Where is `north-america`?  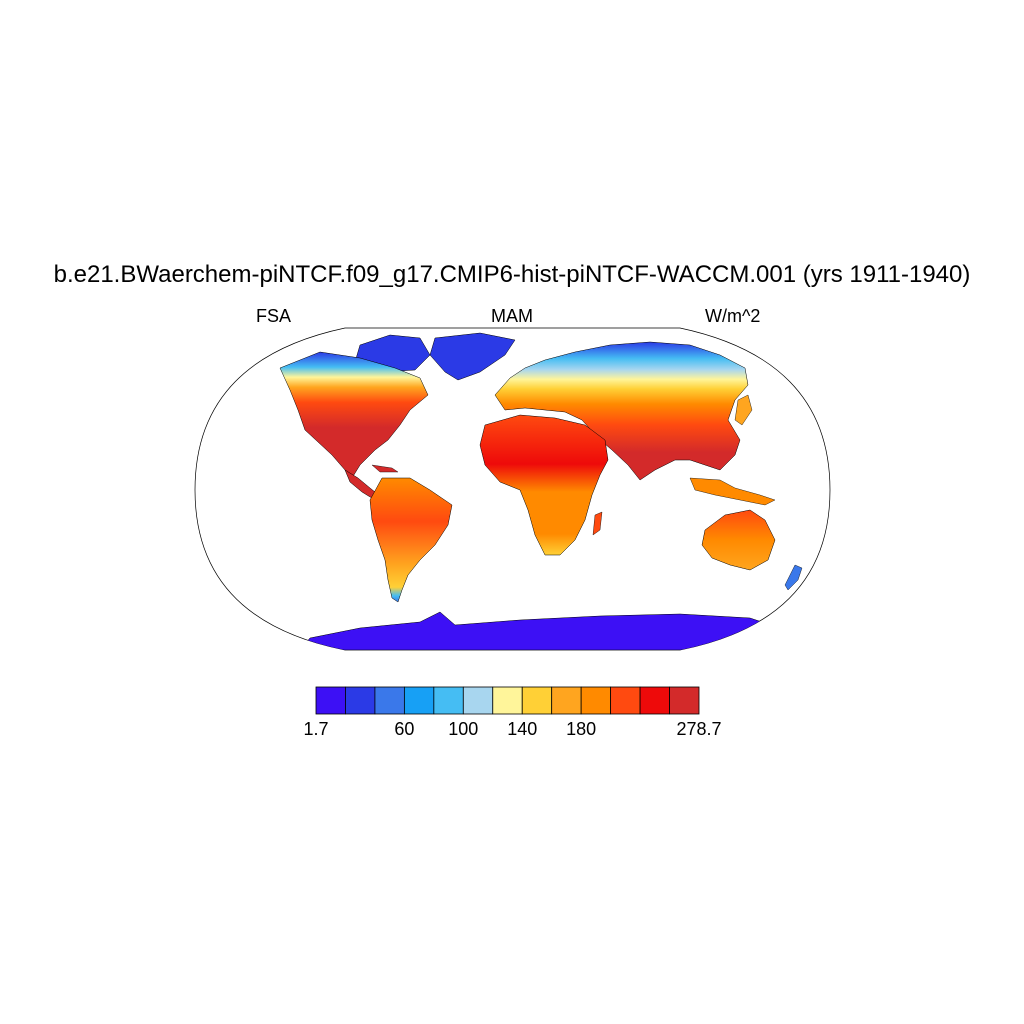
north-america is located at coordinates (354, 415).